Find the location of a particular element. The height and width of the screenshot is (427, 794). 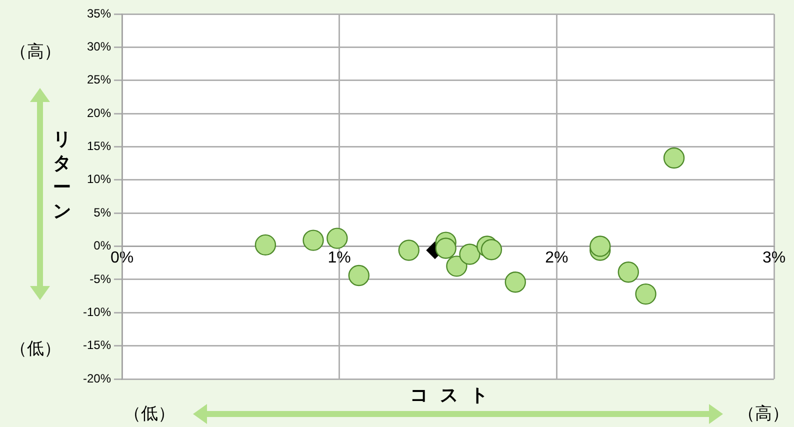

y-tick-label: 0% is located at coordinates (103, 245).